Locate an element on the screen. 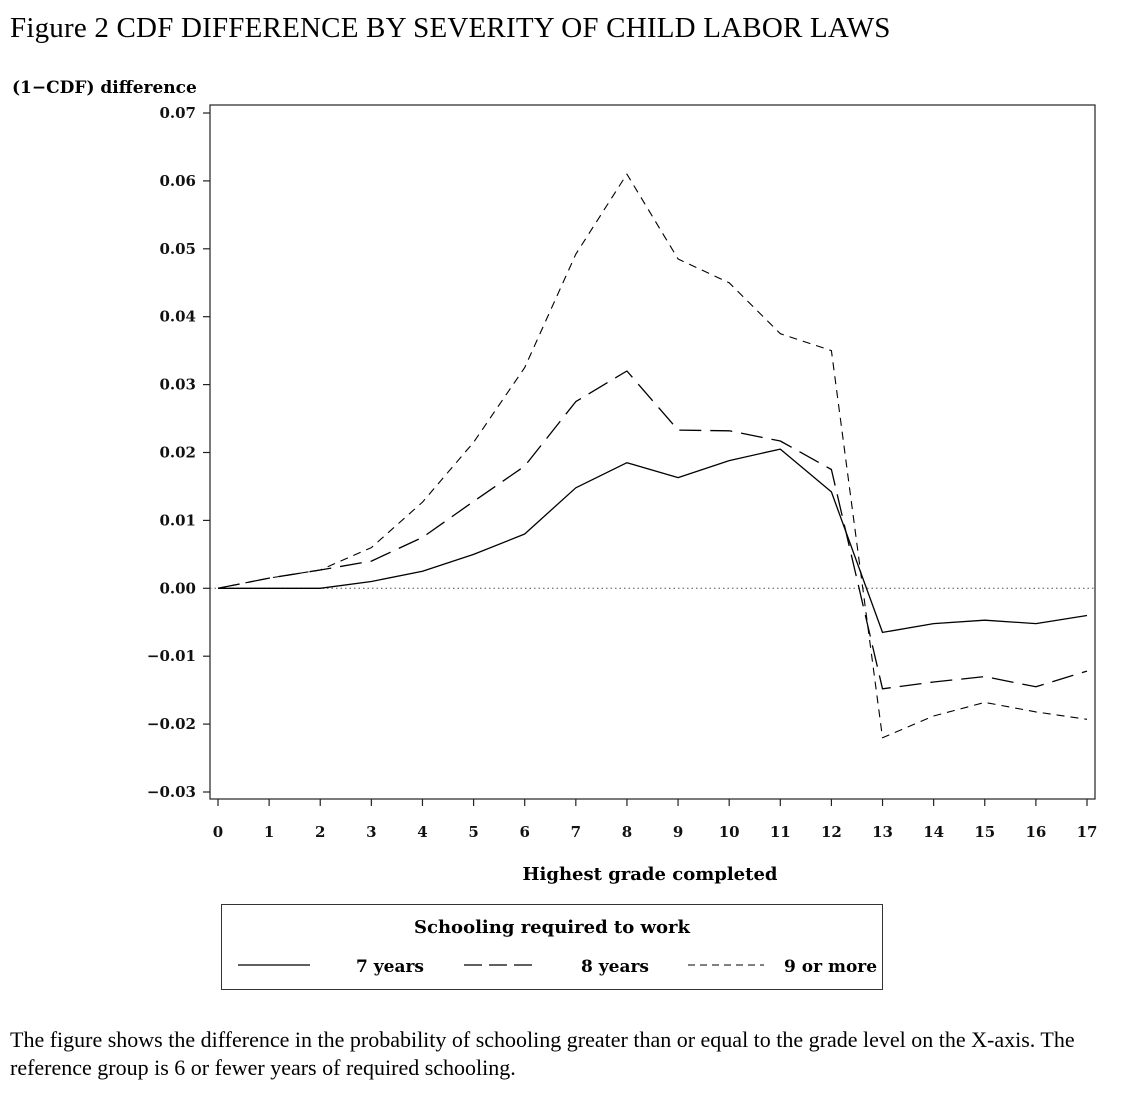 This screenshot has width=1124, height=1102. legend-item-9-or-more: 9 or more is located at coordinates (783, 969).